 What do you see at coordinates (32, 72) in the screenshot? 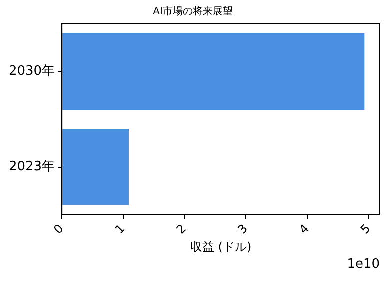
I see `y-tick-label: 2030年` at bounding box center [32, 72].